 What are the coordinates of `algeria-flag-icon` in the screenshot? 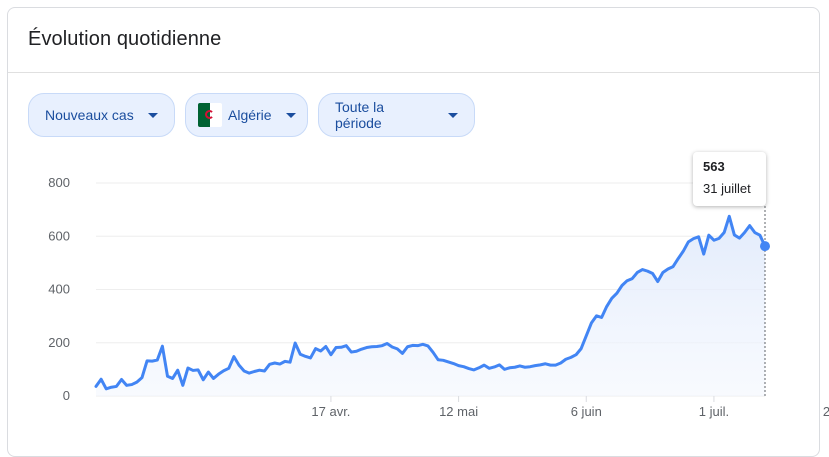 It's located at (210, 115).